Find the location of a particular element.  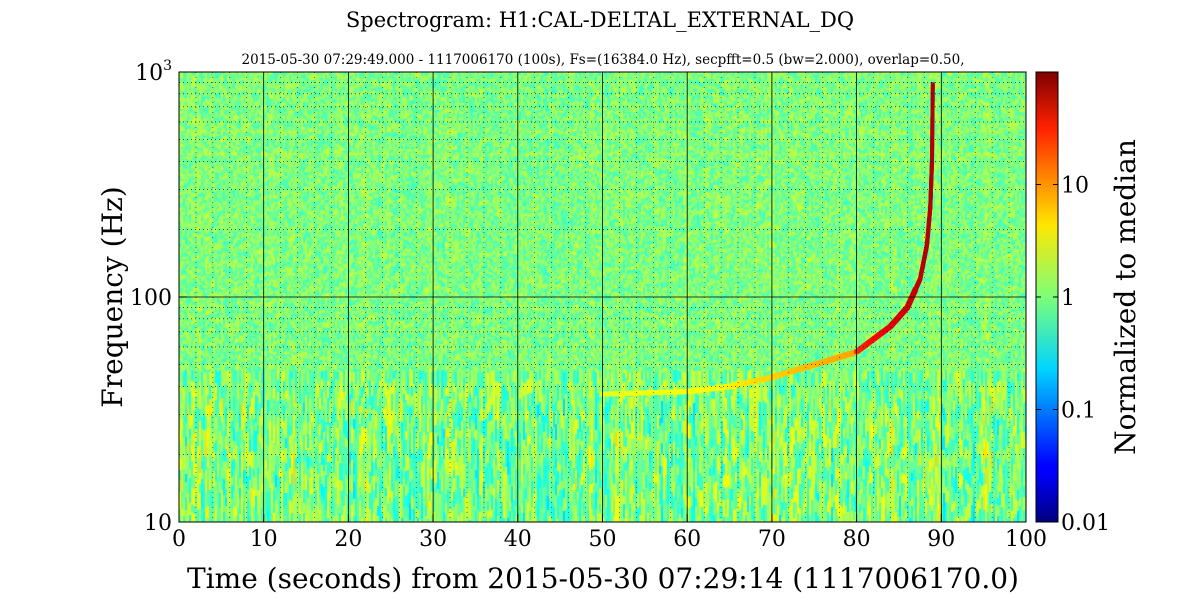

y-tick-label: 100 is located at coordinates (151, 298).